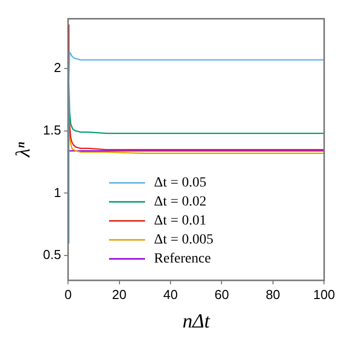 The width and height of the screenshot is (346, 346). I want to click on legend-label: Reference, so click(182, 259).